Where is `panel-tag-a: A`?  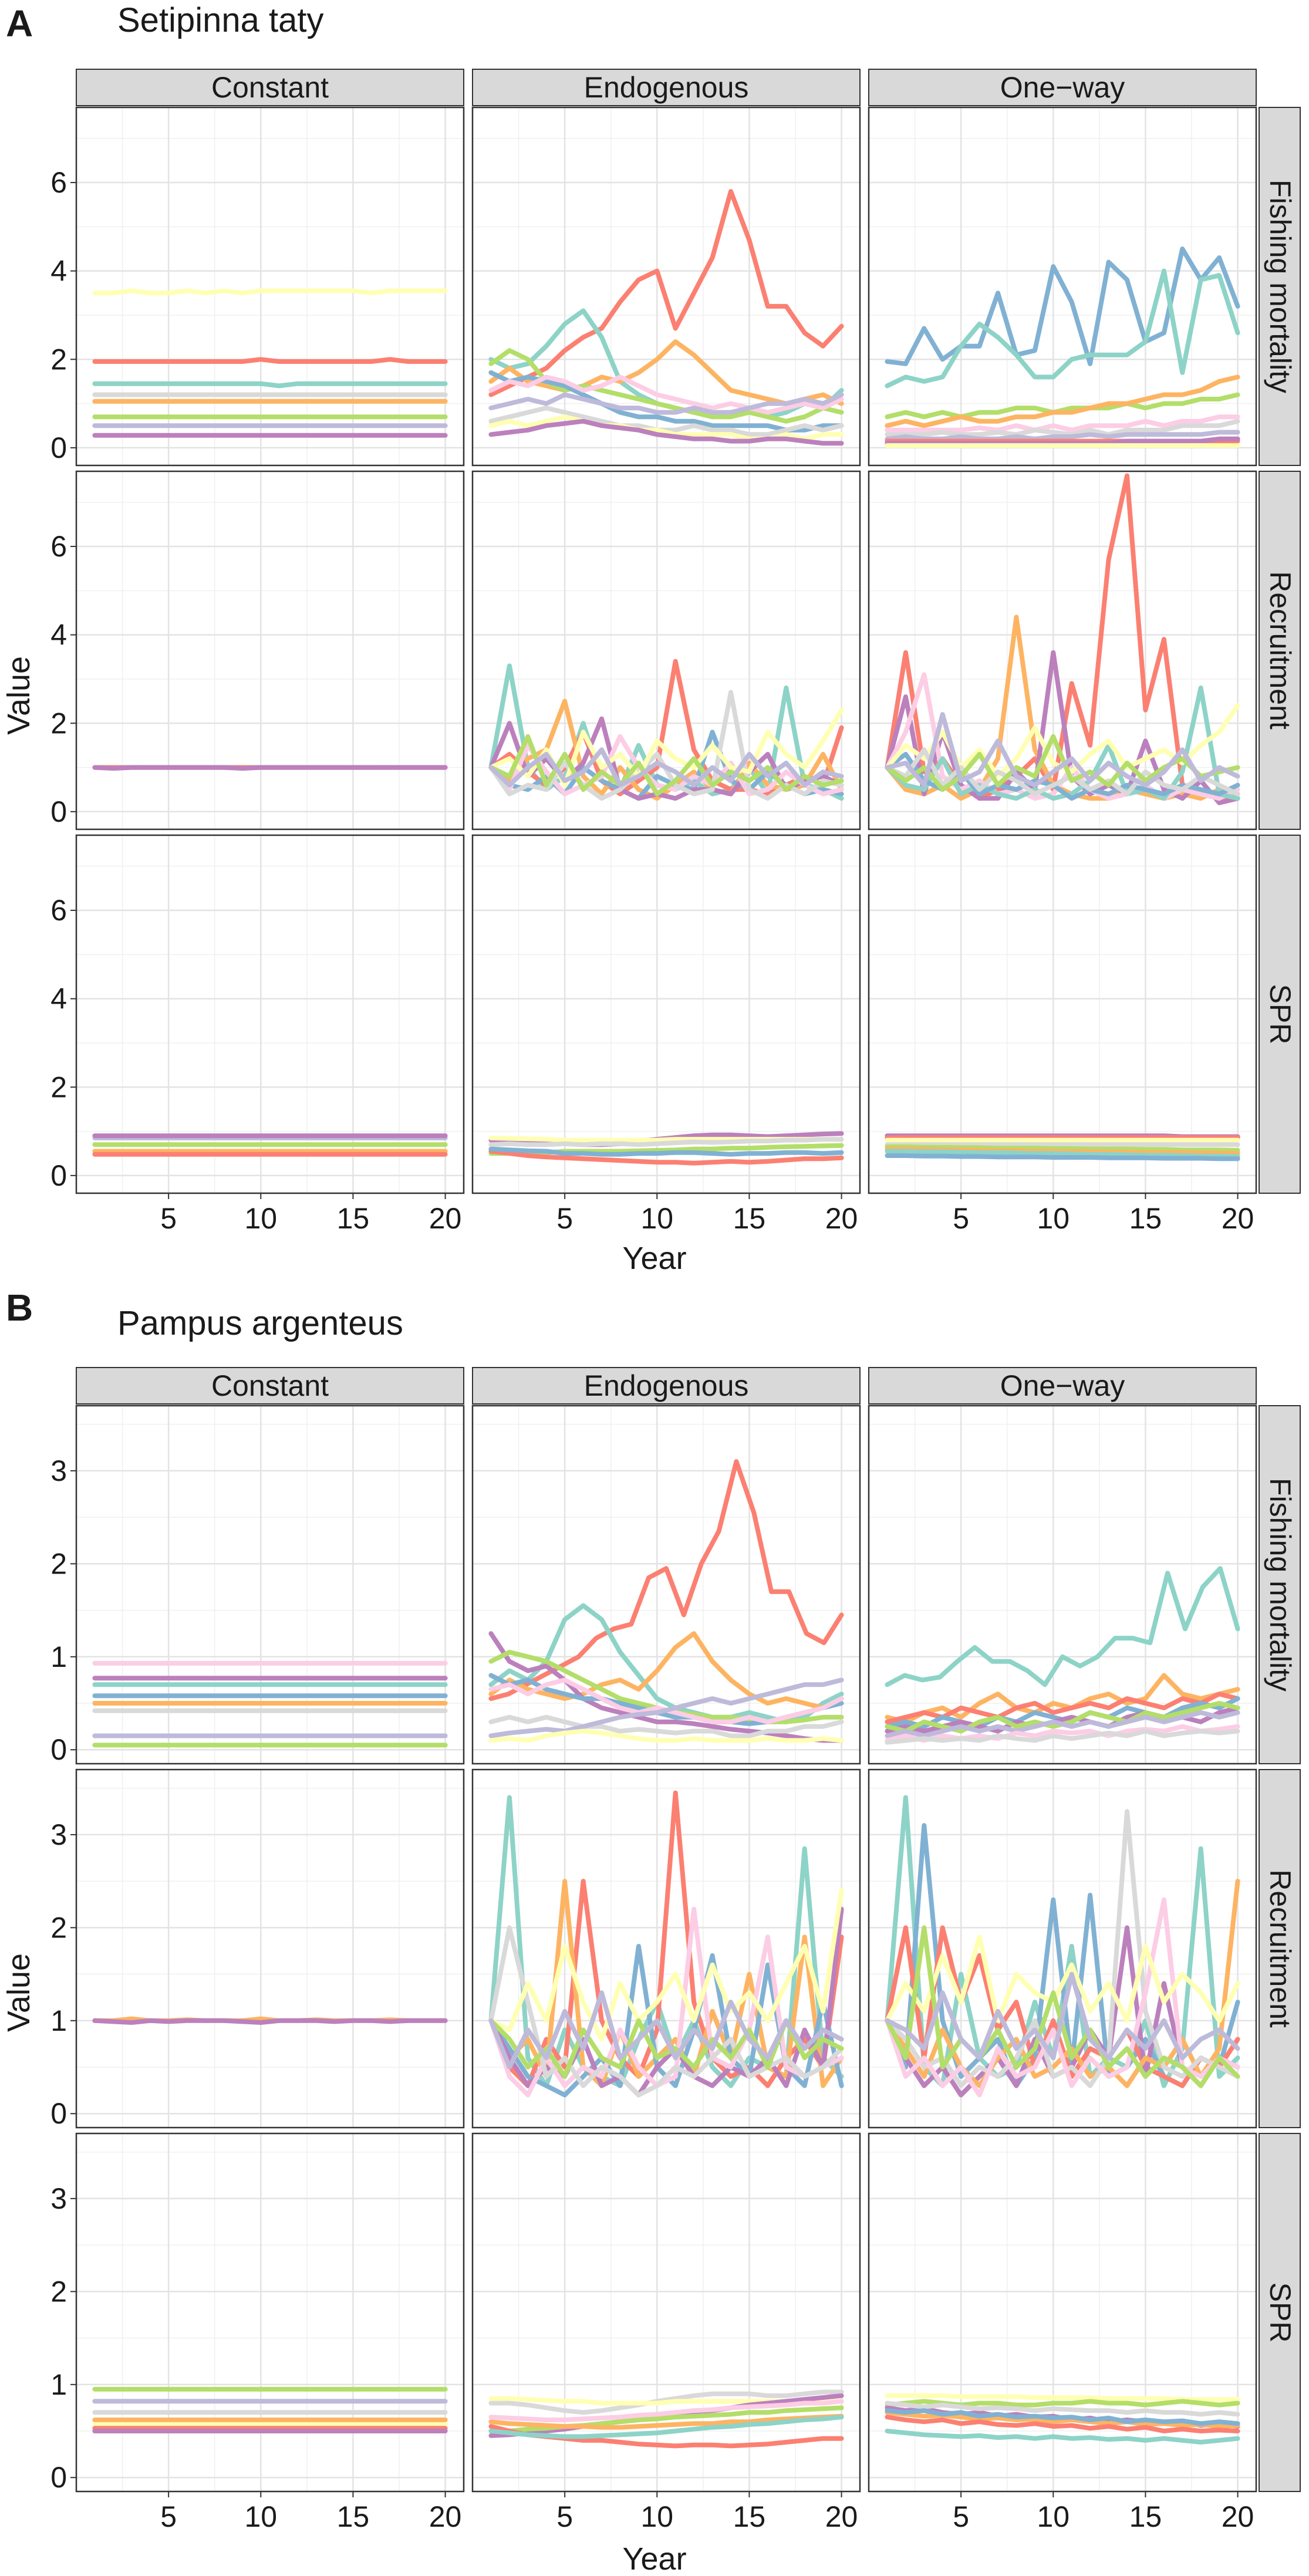
panel-tag-a: A is located at coordinates (19, 23).